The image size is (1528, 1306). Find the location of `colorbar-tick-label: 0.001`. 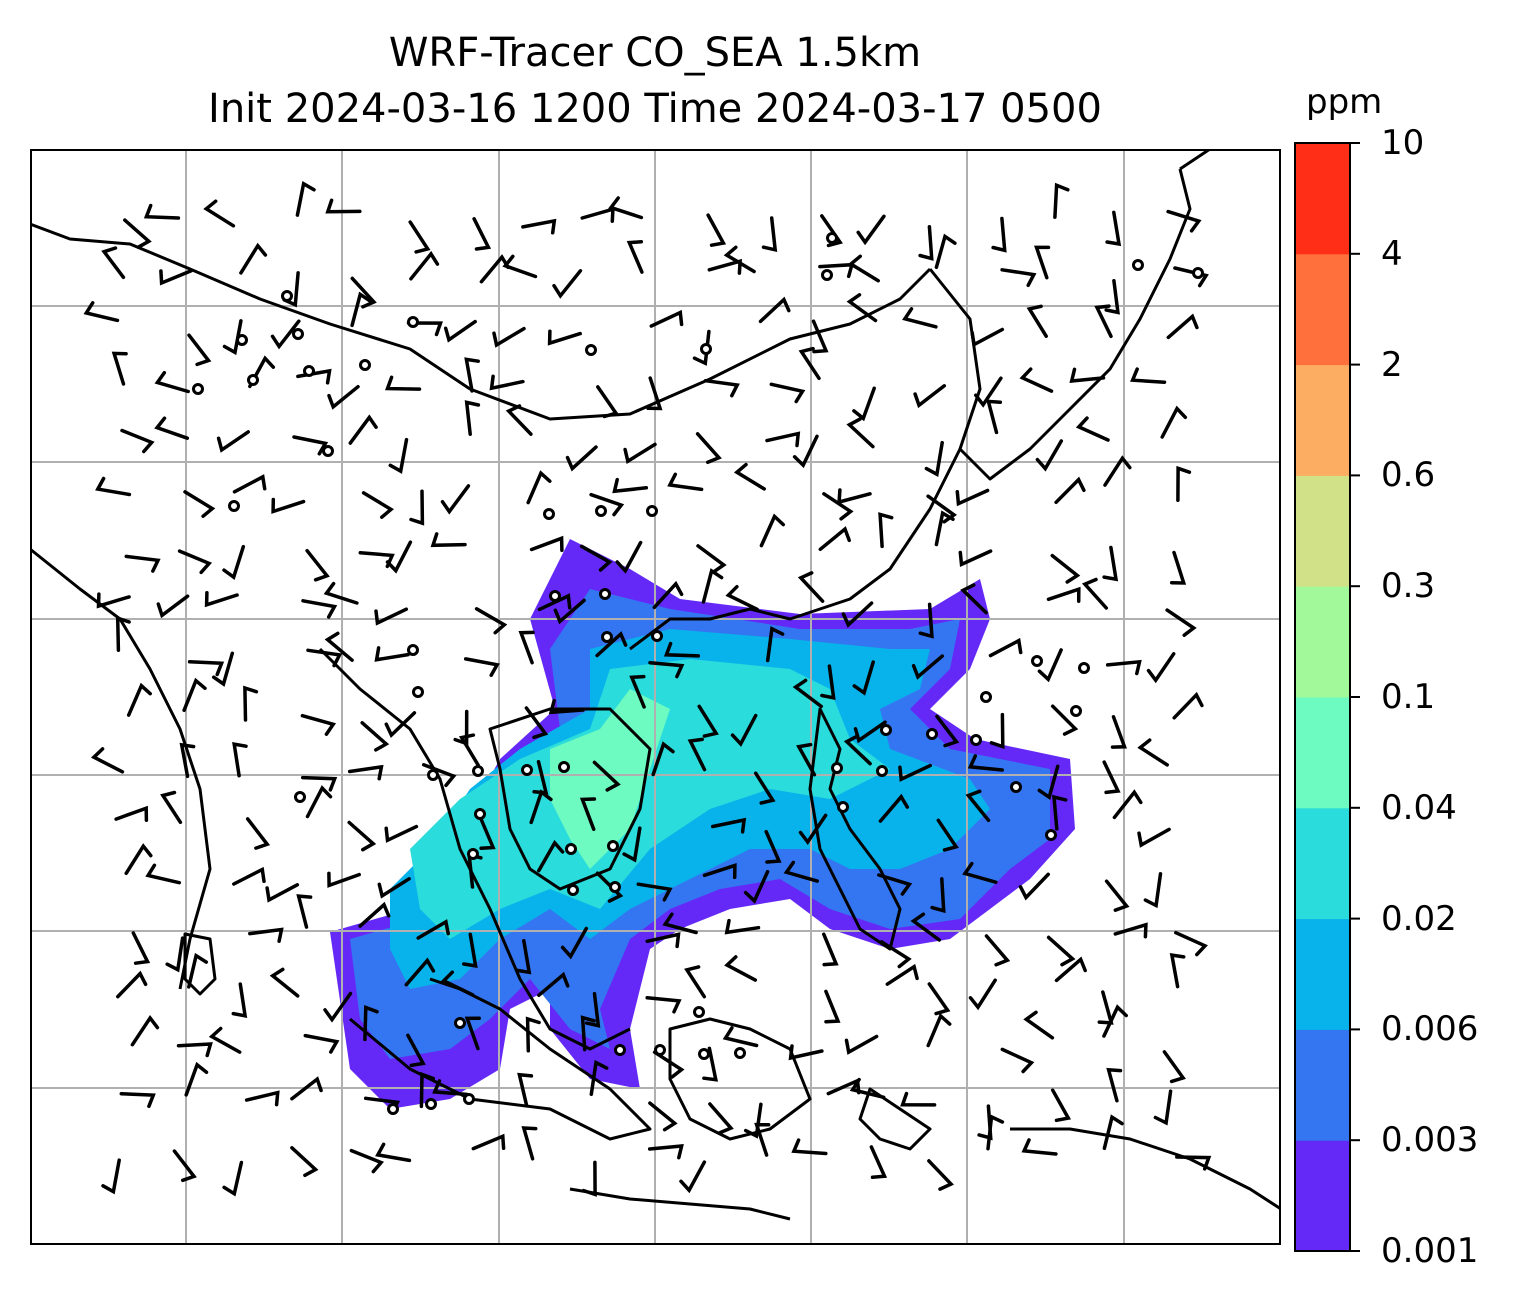

colorbar-tick-label: 0.001 is located at coordinates (1430, 1251).